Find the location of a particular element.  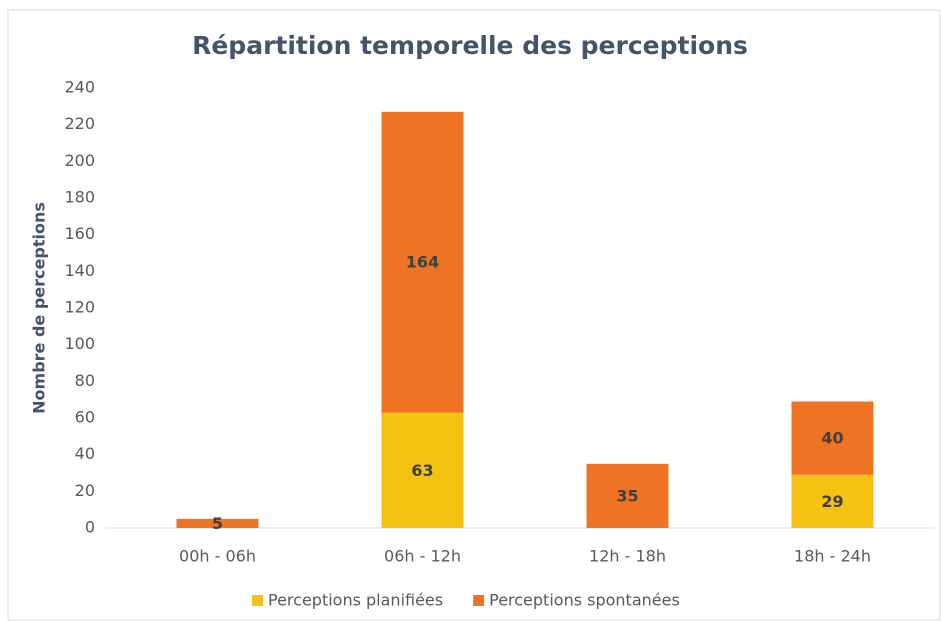

y-tick-label: 240 is located at coordinates (79, 87).